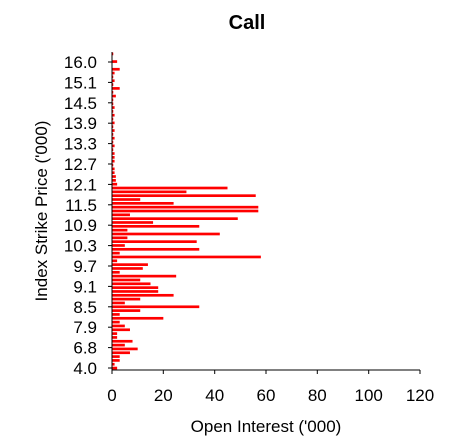  I want to click on y-tick-label: 10.9, so click(80, 225).